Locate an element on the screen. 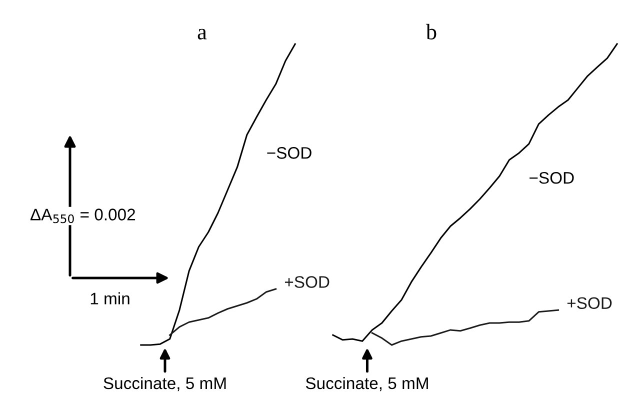  chart-title: b is located at coordinates (431, 32).